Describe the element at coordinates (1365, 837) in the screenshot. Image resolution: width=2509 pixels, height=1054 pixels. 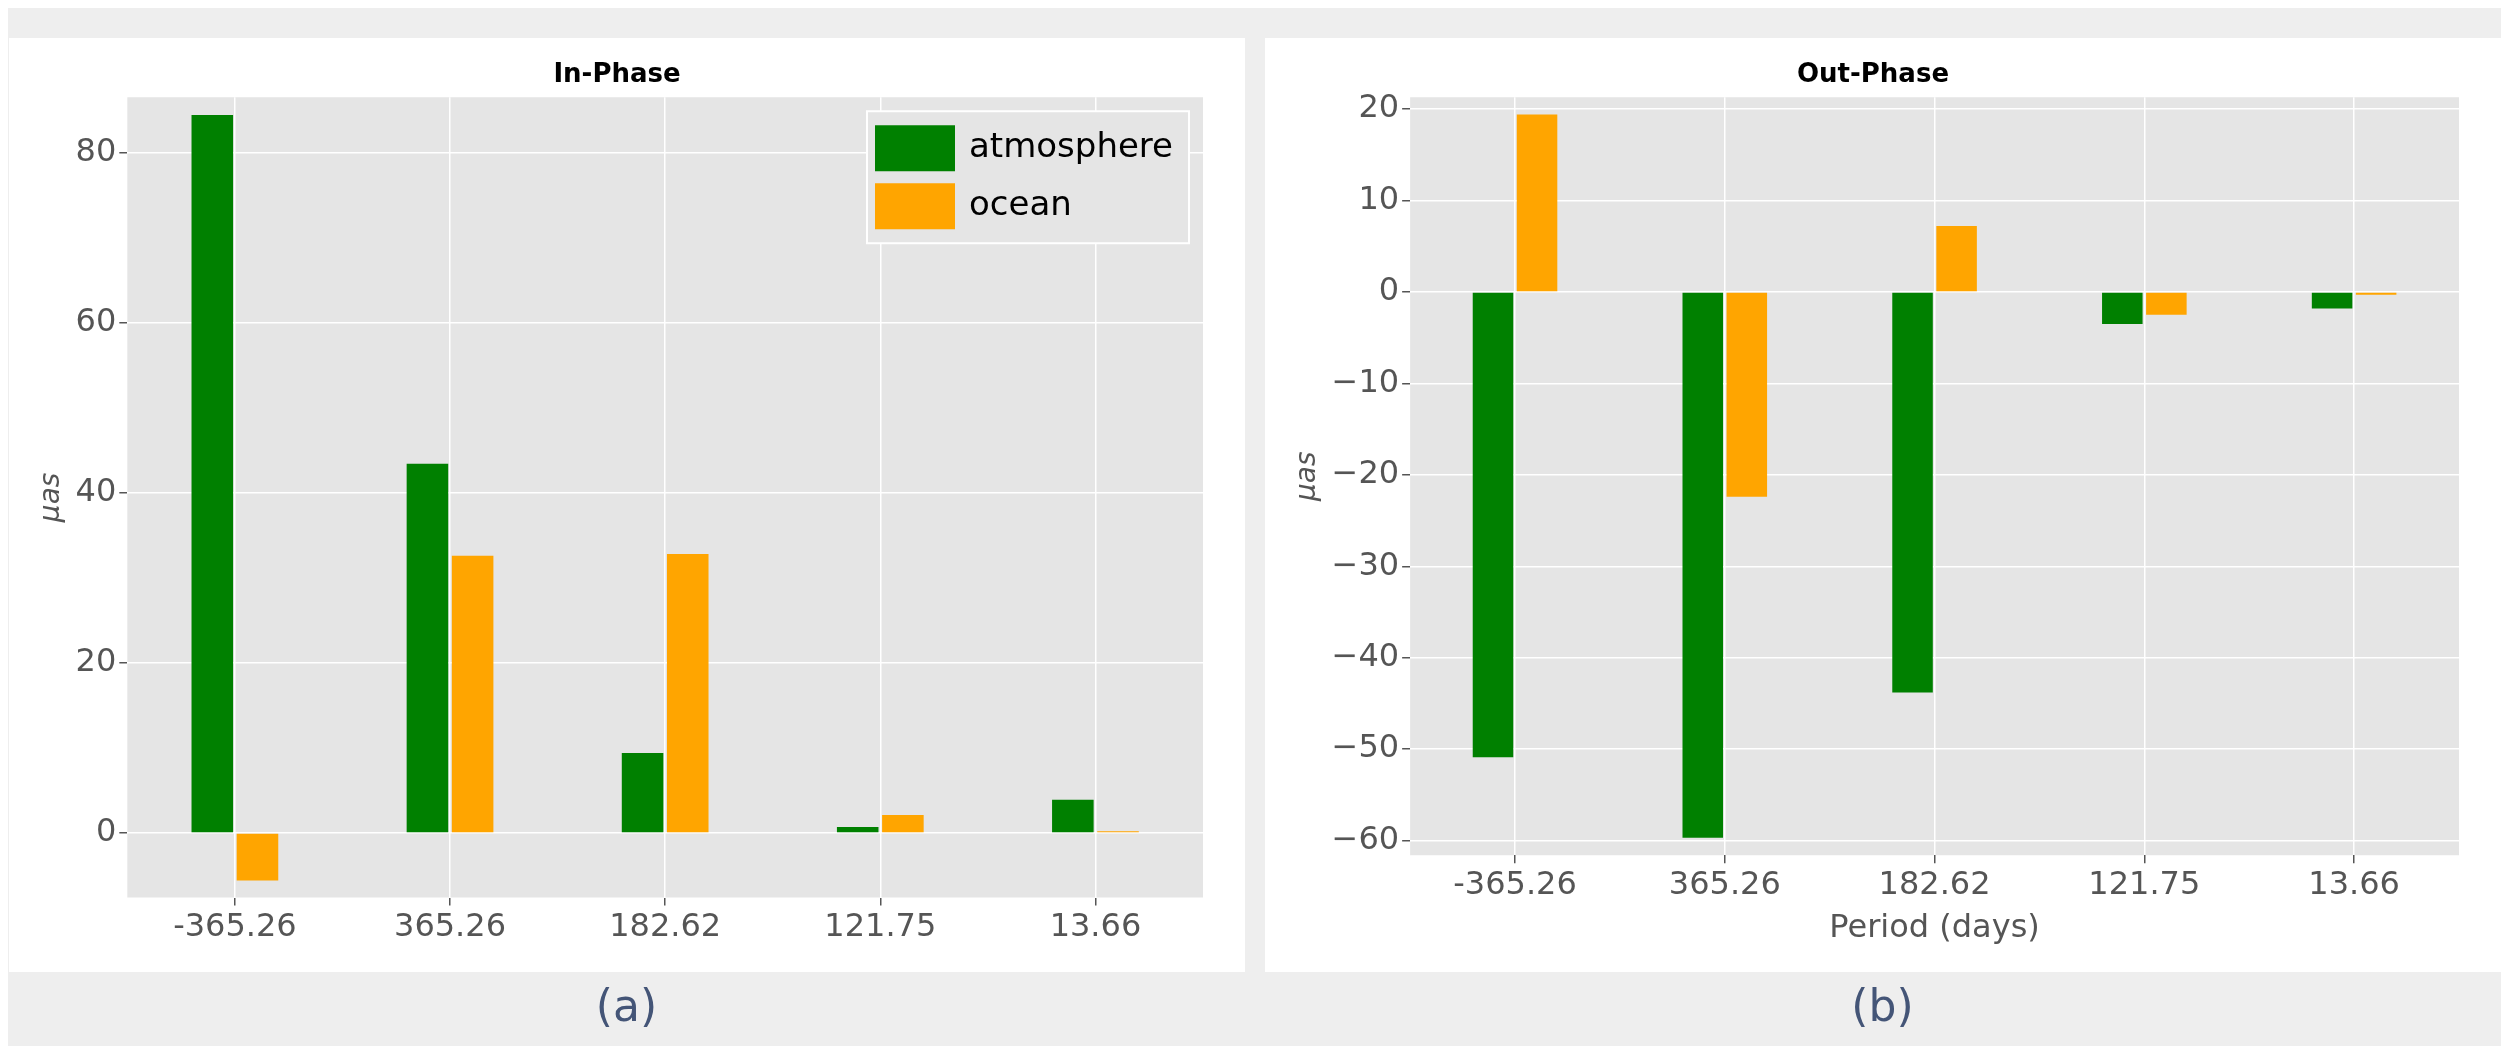
I see `y-tick-label: −60` at that location.